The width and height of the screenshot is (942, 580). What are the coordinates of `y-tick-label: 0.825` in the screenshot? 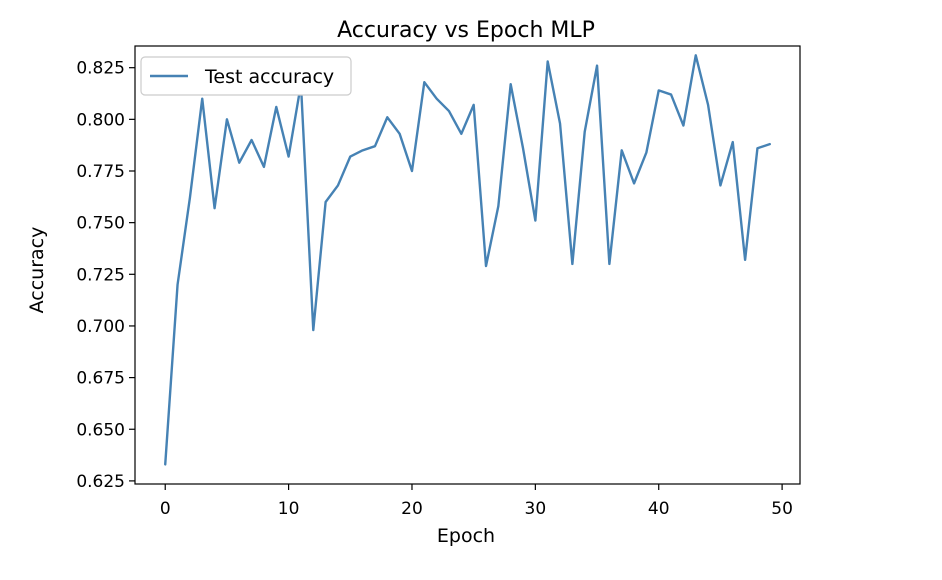 It's located at (100, 69).